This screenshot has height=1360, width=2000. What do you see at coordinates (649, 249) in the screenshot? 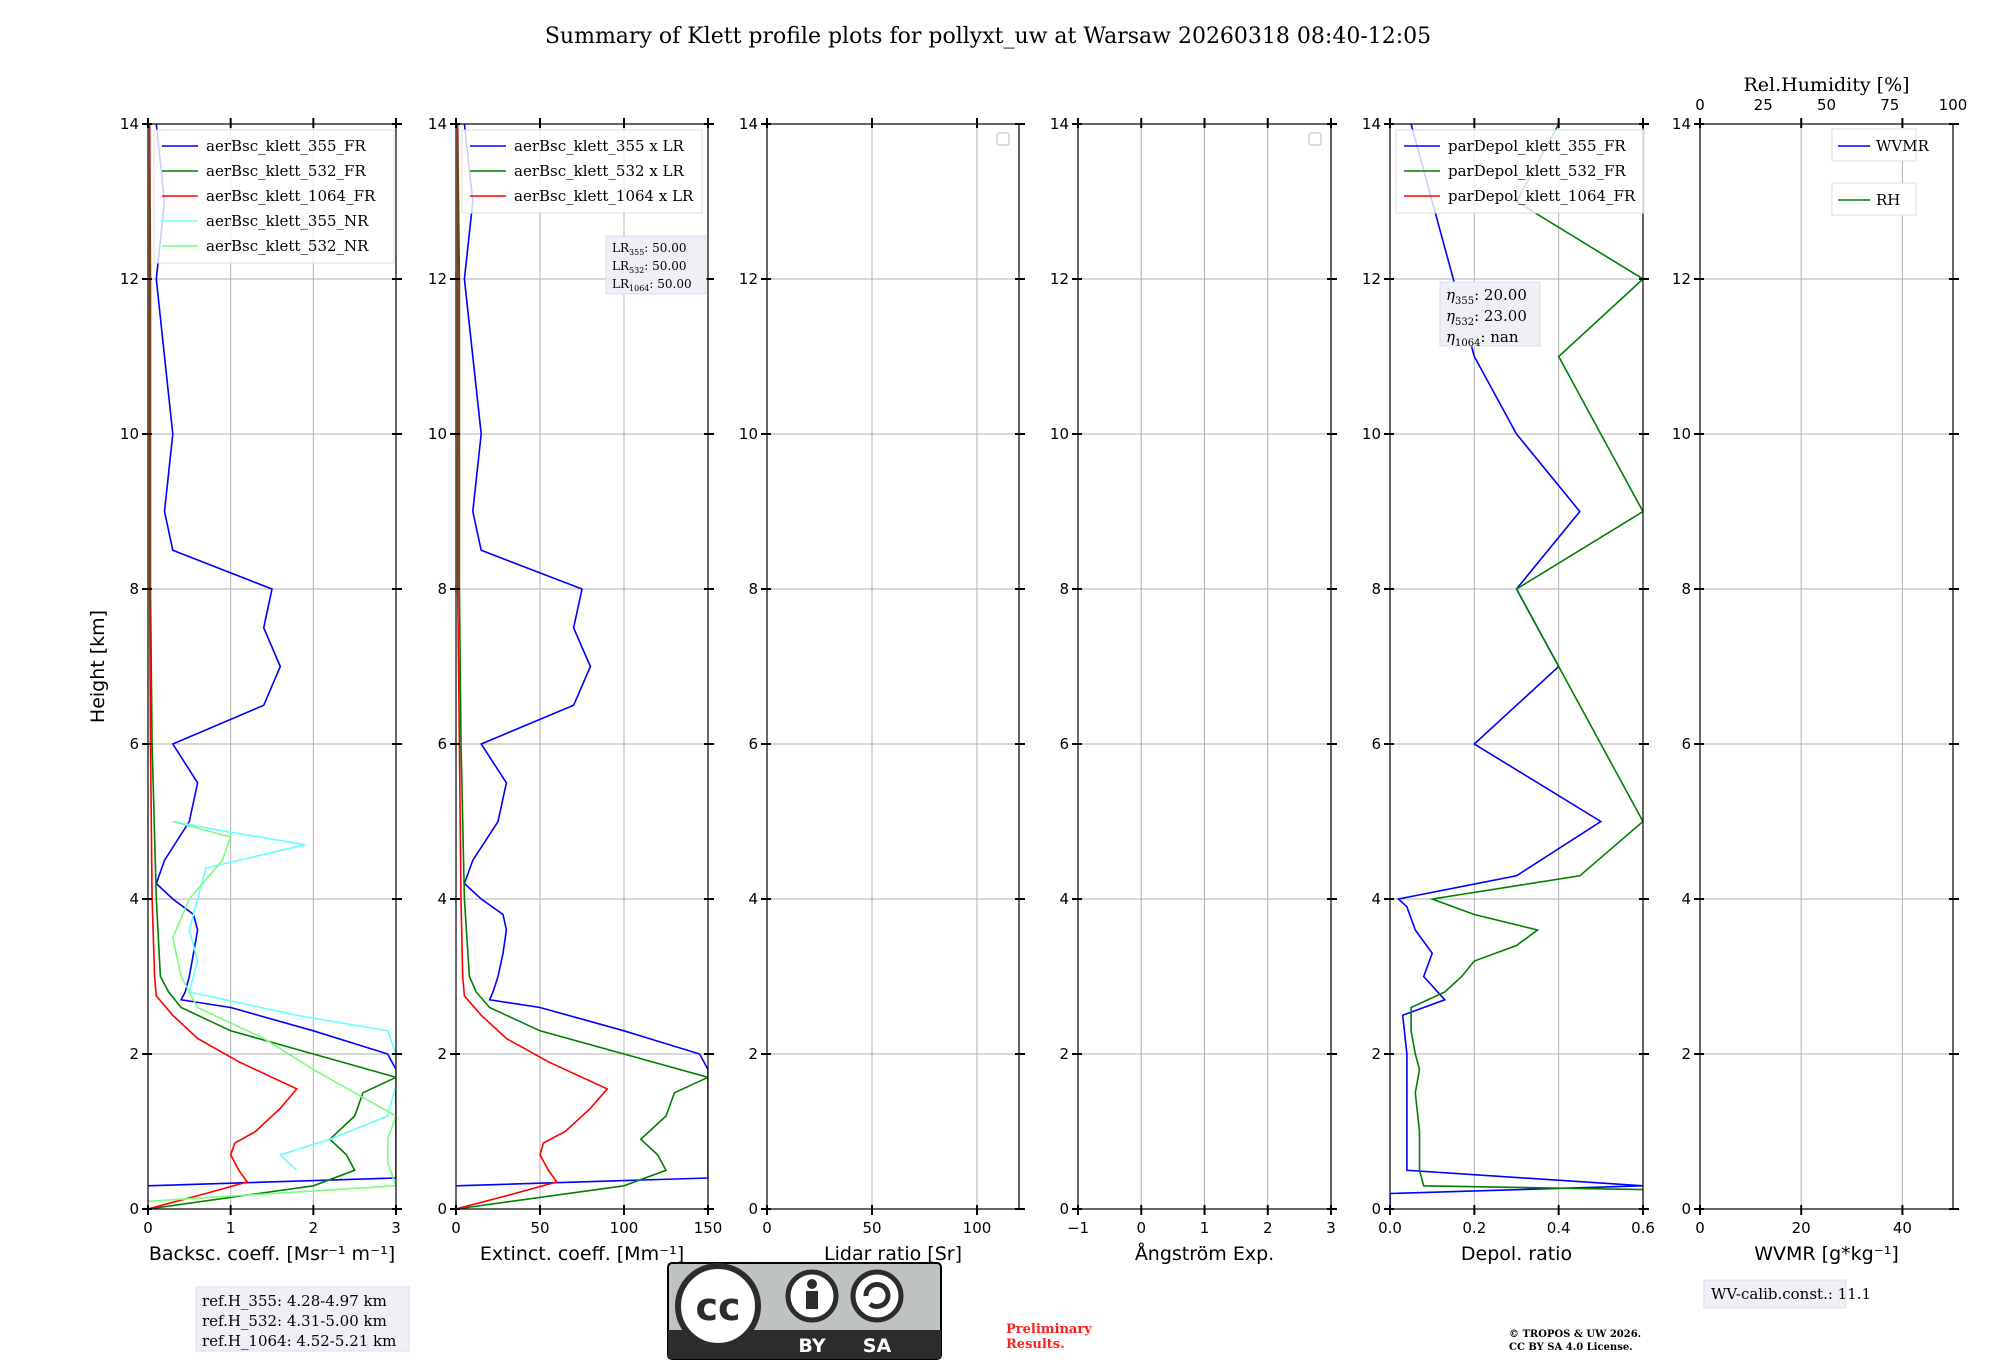
I see `lidar-ratio-text: LR355: 50.00` at bounding box center [649, 249].